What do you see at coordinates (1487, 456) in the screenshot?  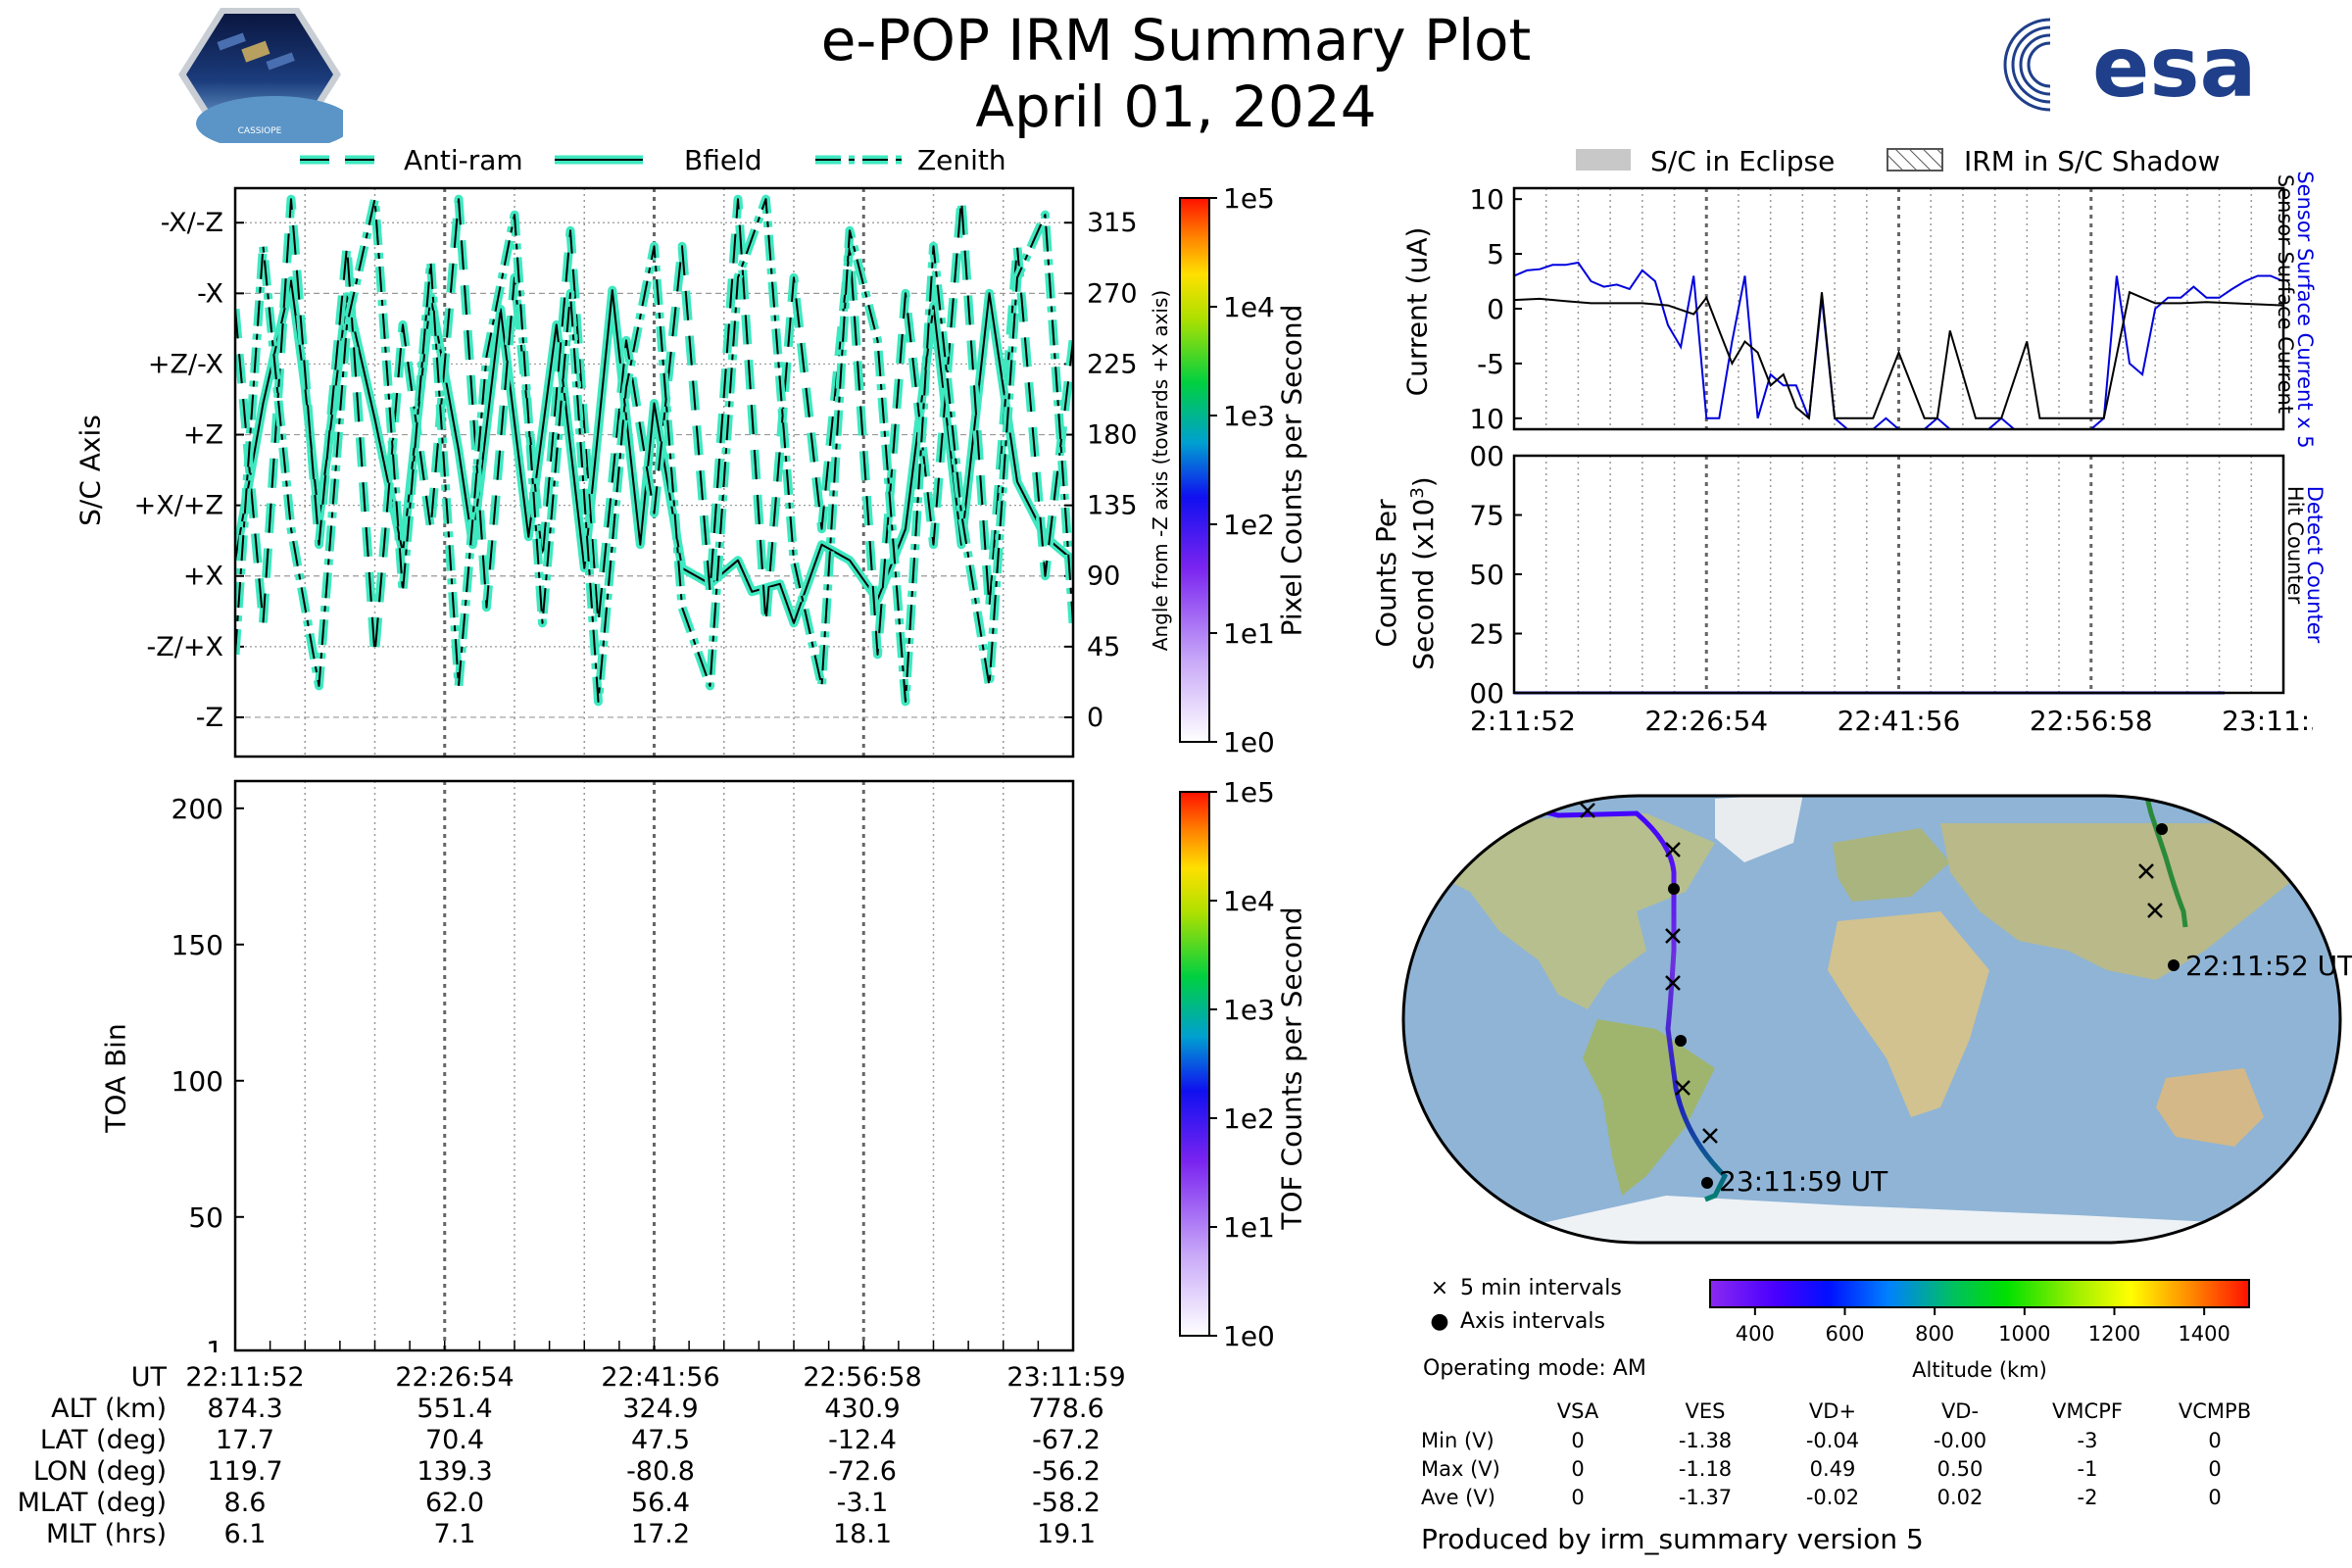 I see `counts-ytick-label: 1.00` at bounding box center [1487, 456].